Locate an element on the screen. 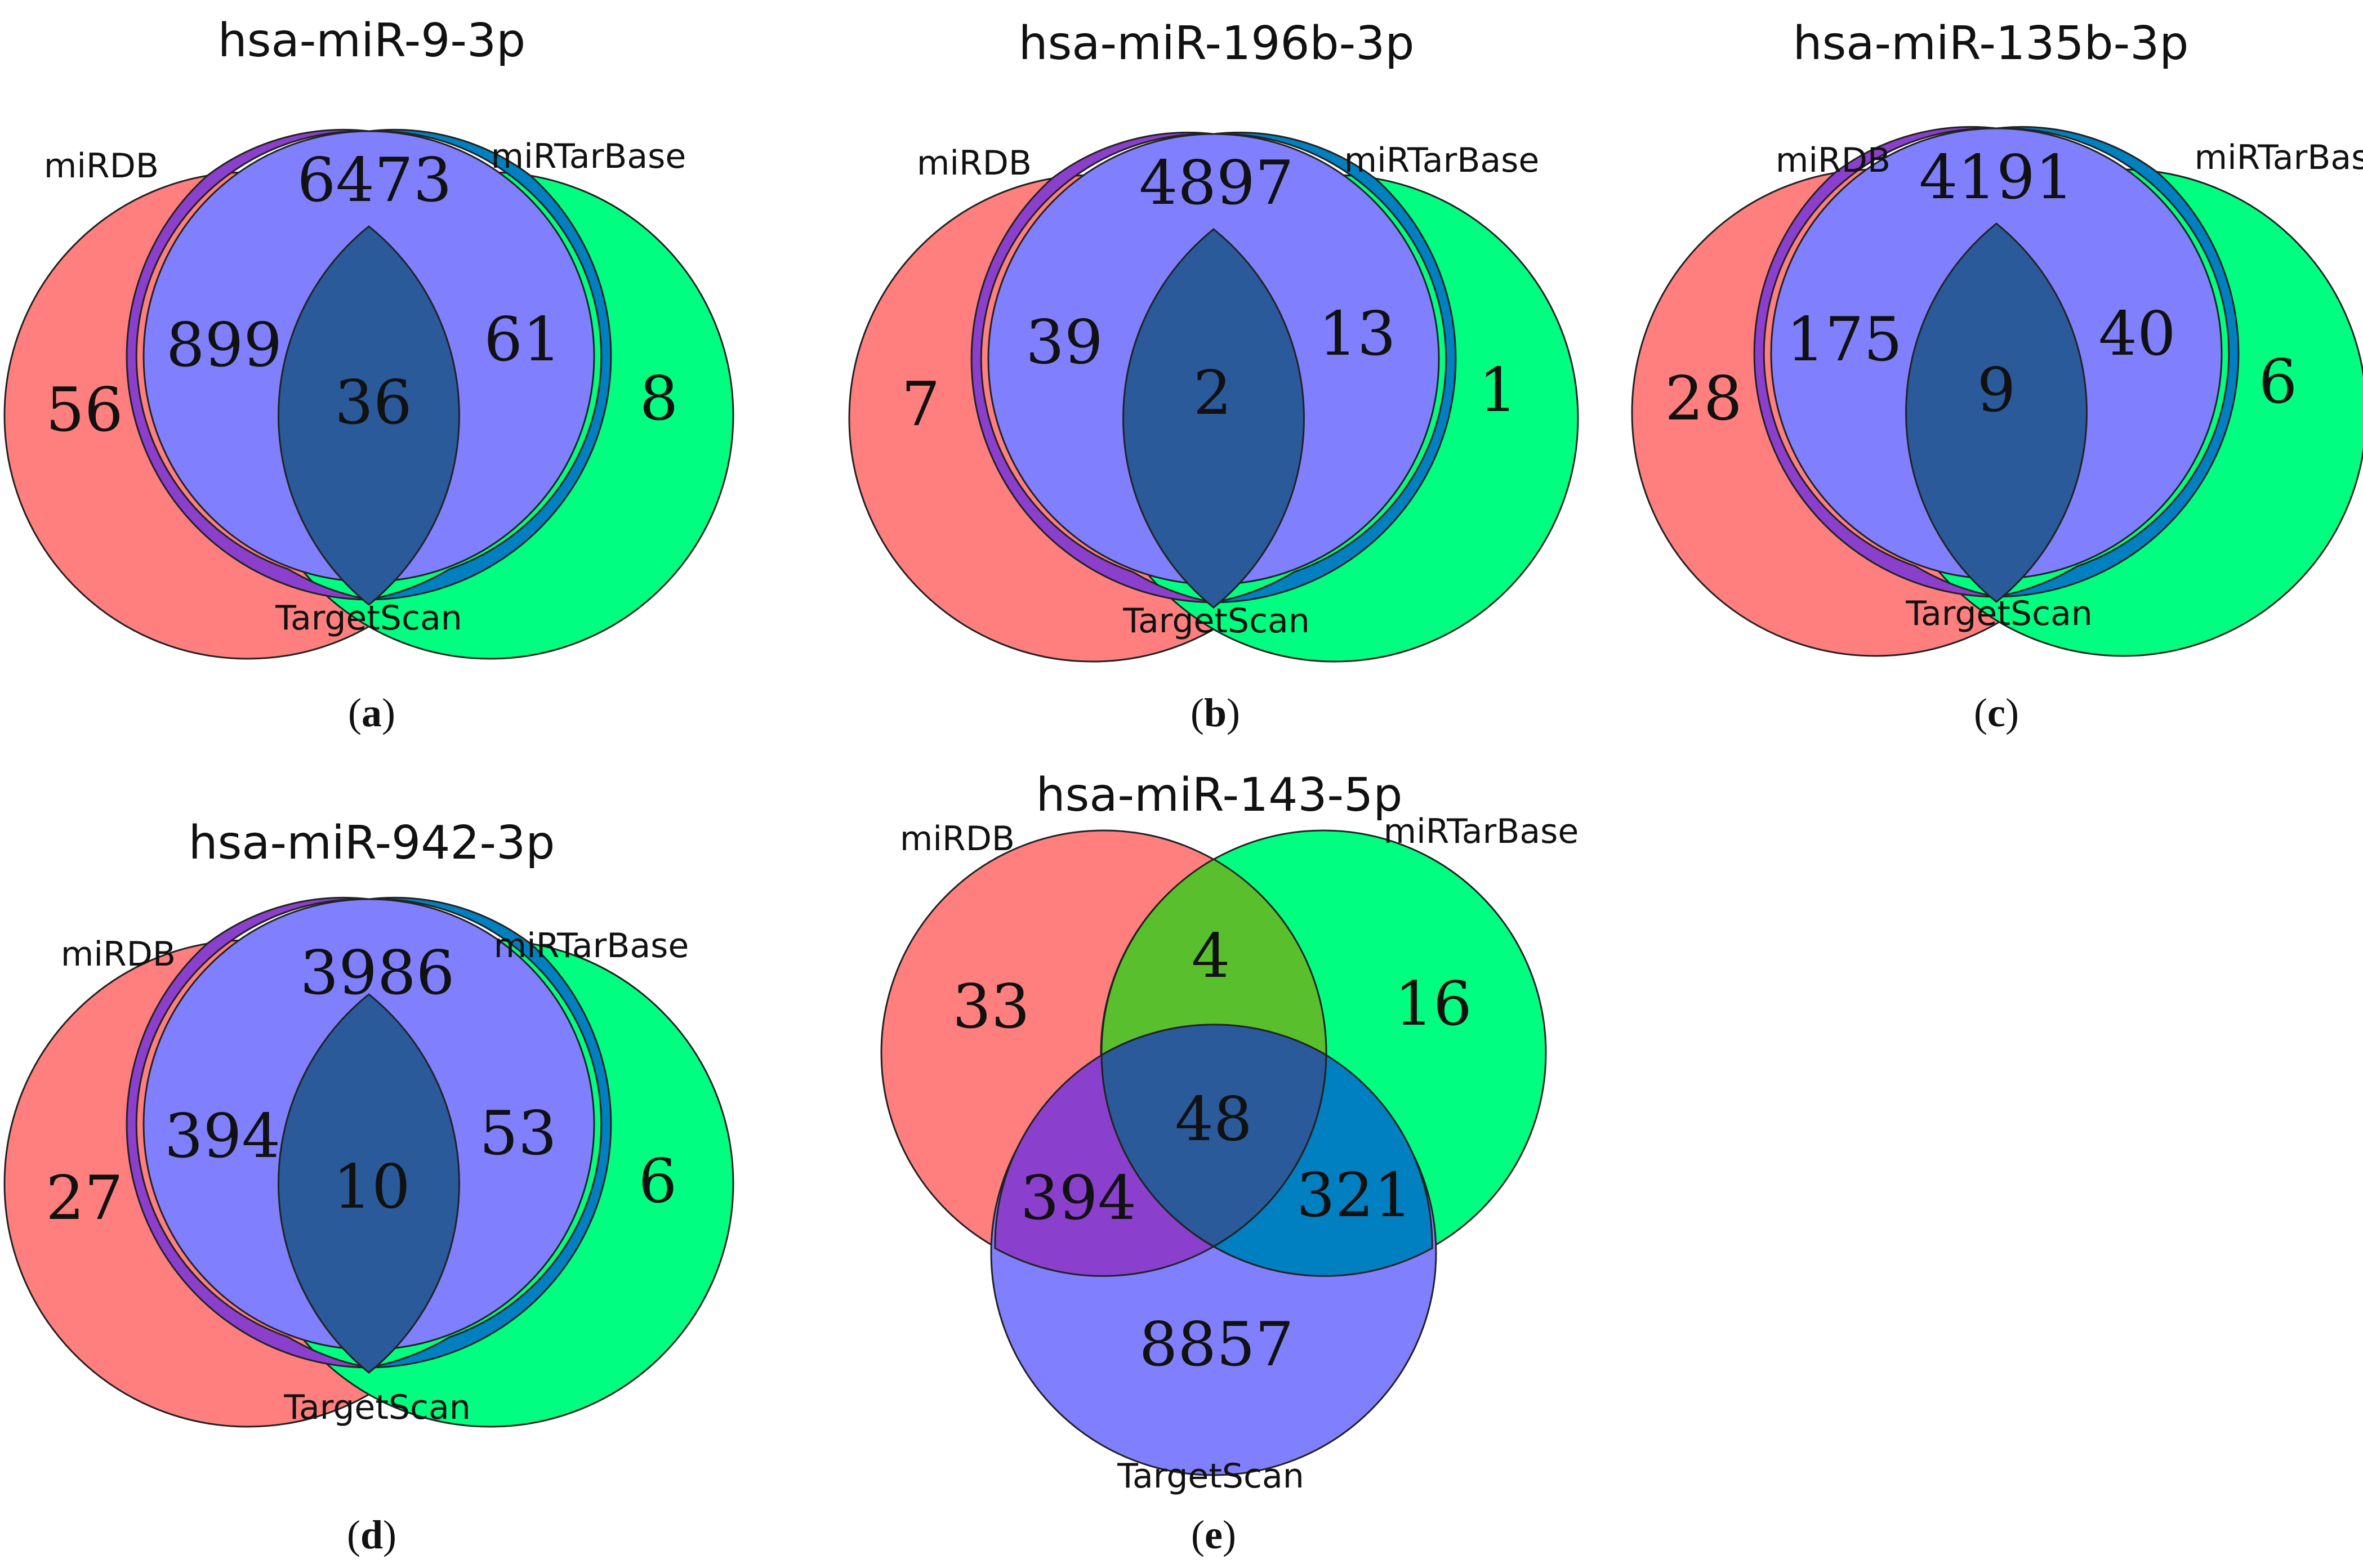  count-mirtarbase-targetscan: 61 is located at coordinates (522, 340).